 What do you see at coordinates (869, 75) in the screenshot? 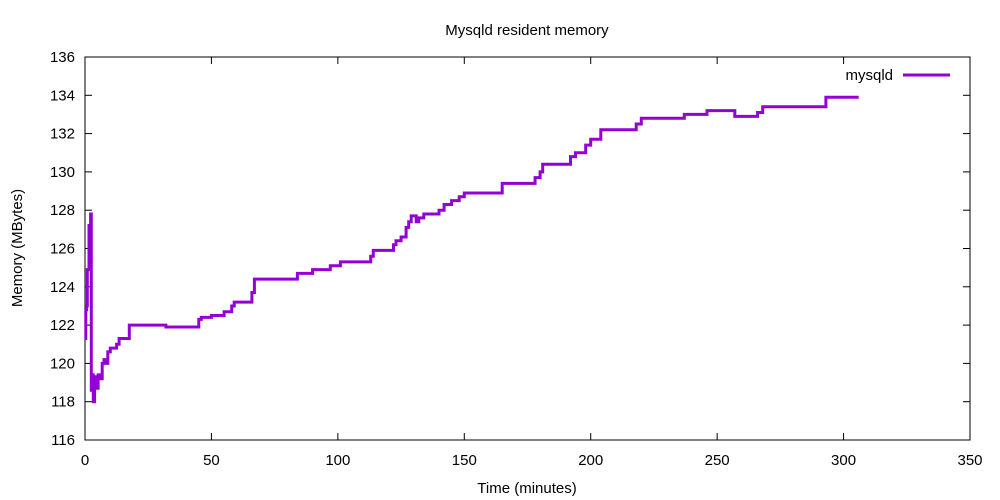
I see `legend-label-mysqld: mysqld` at bounding box center [869, 75].